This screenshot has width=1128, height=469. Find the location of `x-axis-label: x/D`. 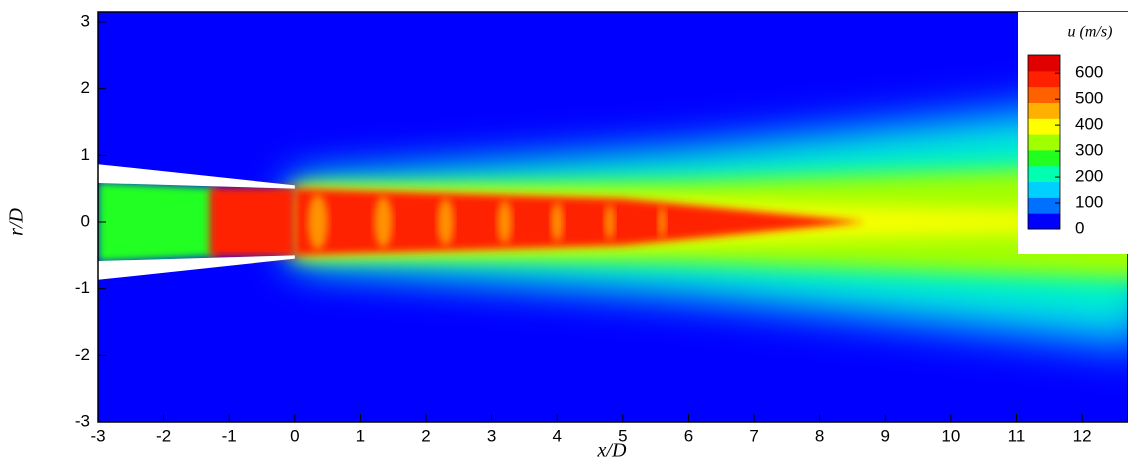

x-axis-label: x/D is located at coordinates (612, 451).